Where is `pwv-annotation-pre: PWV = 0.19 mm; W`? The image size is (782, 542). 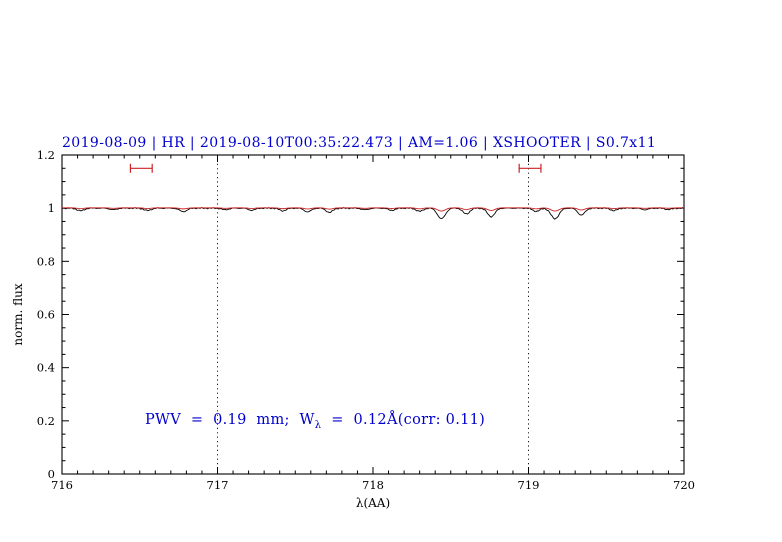
pwv-annotation-pre: PWV = 0.19 mm; W is located at coordinates (230, 420).